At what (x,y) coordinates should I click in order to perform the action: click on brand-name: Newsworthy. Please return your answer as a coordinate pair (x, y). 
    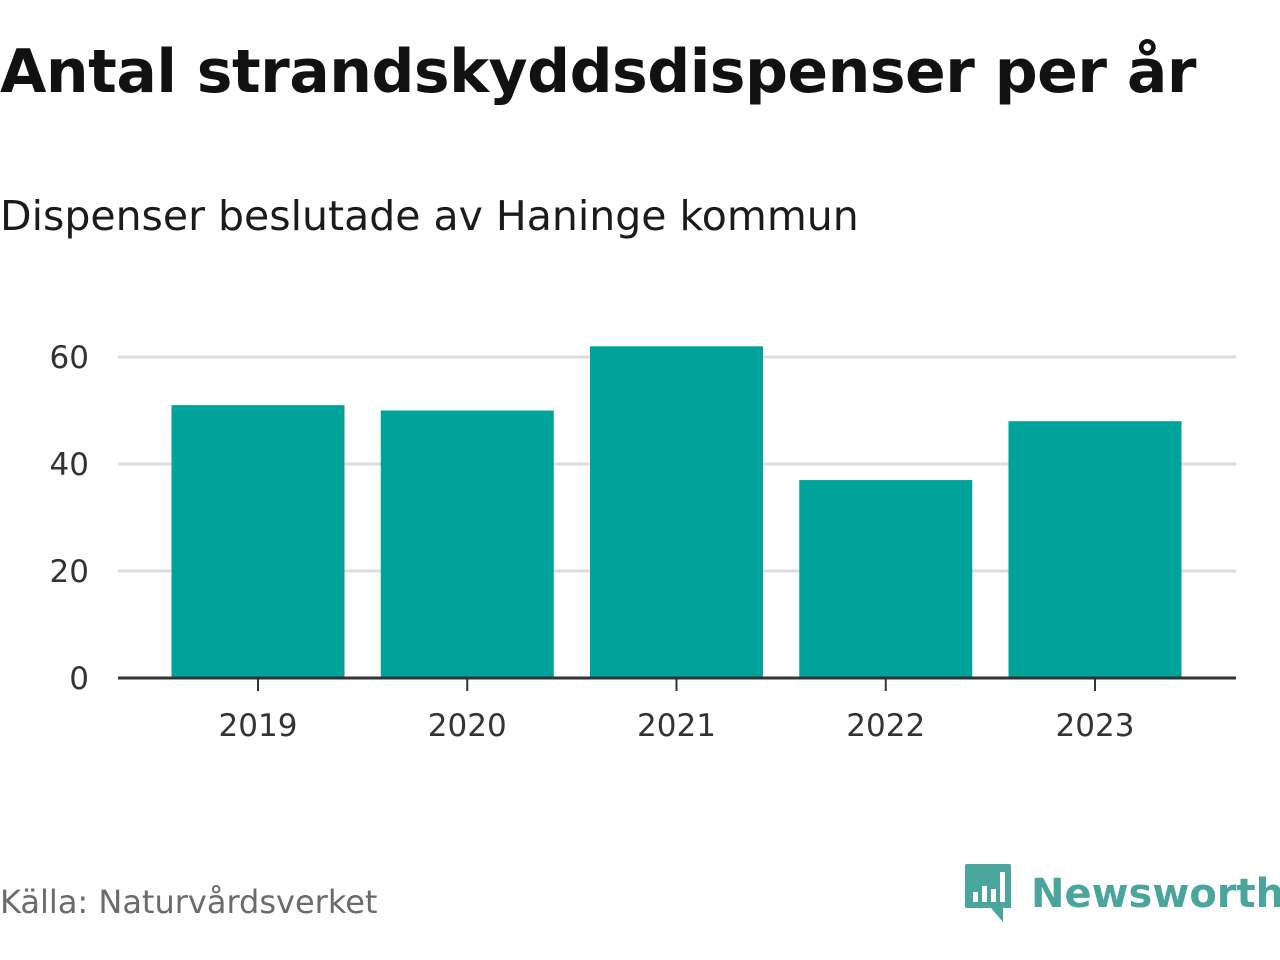
    Looking at the image, I should click on (1155, 894).